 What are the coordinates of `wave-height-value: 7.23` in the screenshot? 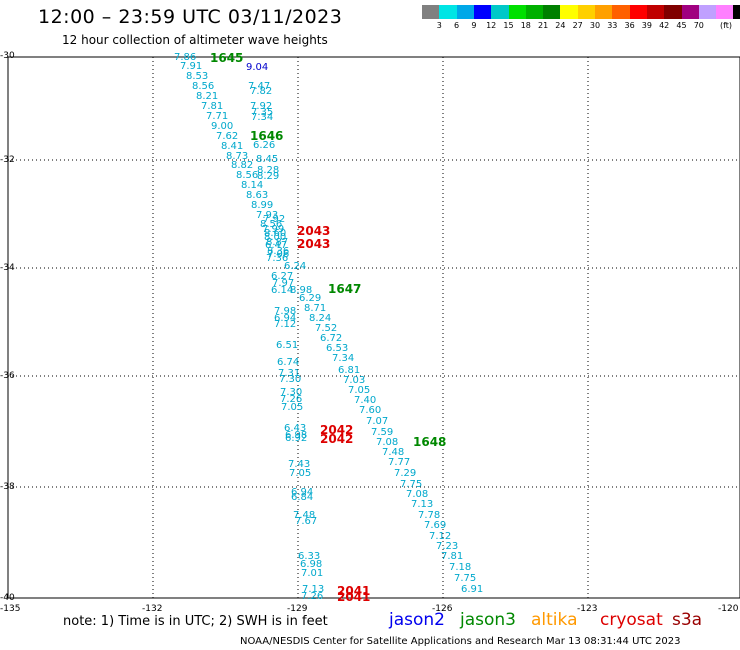 It's located at (447, 546).